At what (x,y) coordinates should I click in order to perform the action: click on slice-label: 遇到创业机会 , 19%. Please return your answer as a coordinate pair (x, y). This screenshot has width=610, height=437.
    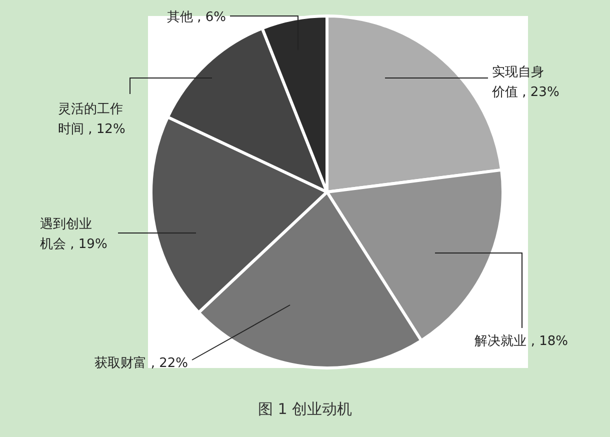
    Looking at the image, I should click on (74, 234).